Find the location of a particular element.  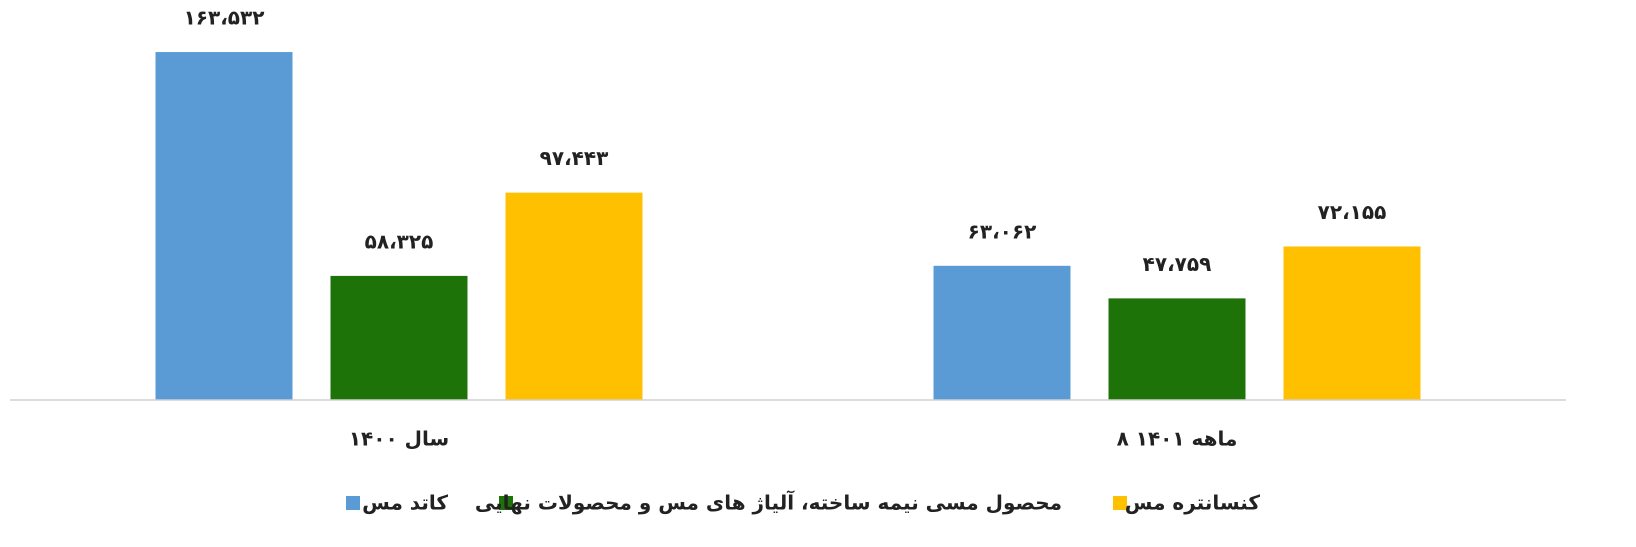

value-label: ۵۸،۳۲۵ is located at coordinates (399, 241).